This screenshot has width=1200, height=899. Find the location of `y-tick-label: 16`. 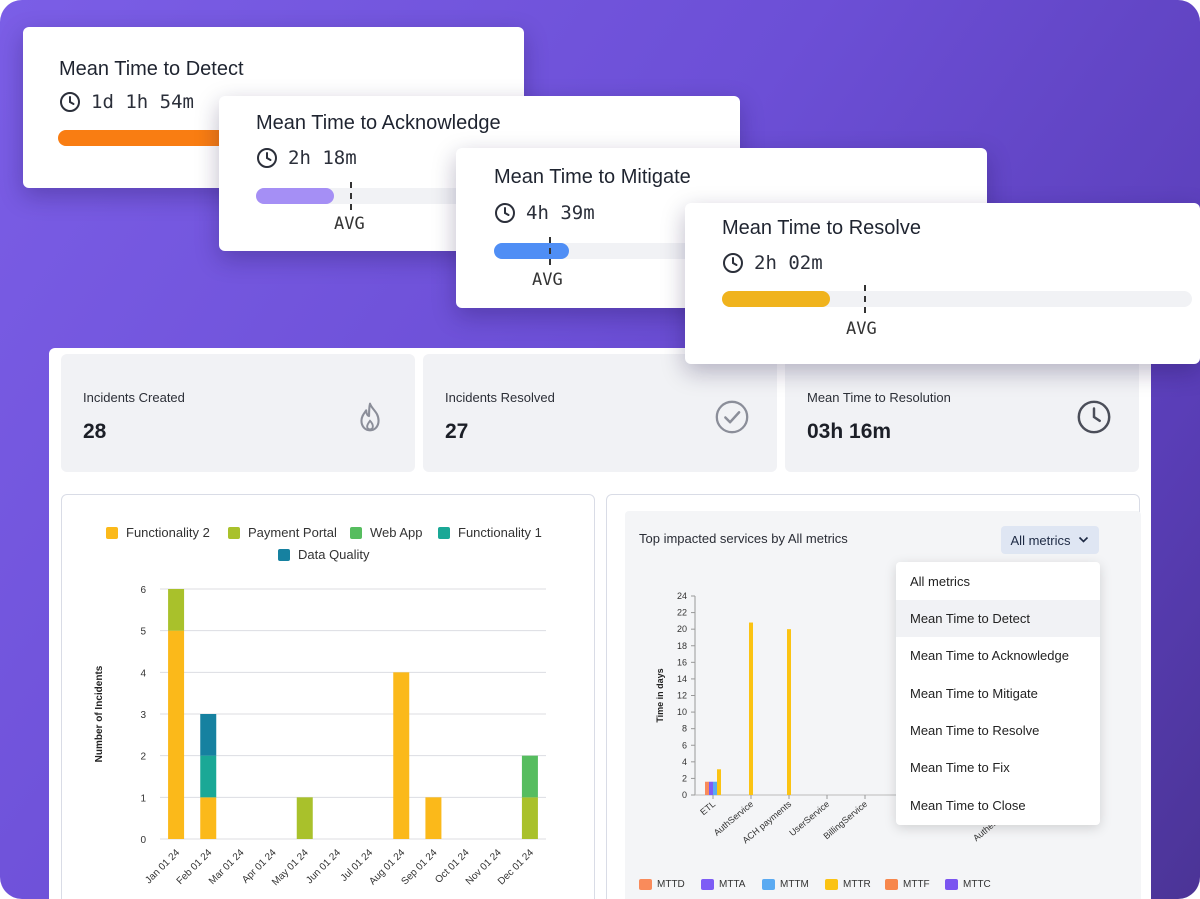

y-tick-label: 16 is located at coordinates (682, 662).